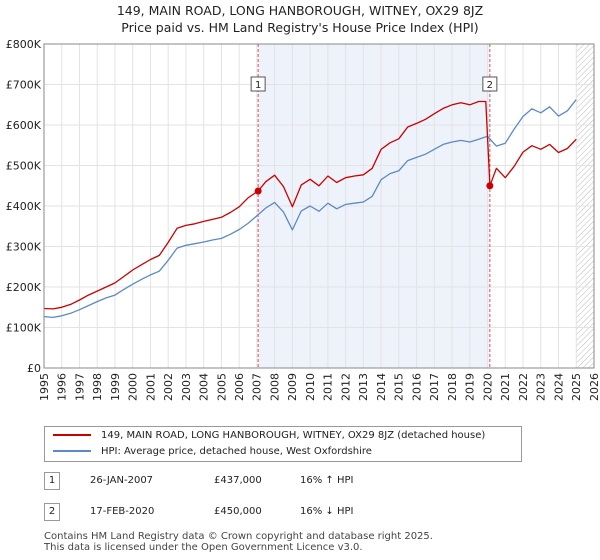 The width and height of the screenshot is (600, 560). Describe the element at coordinates (576, 387) in the screenshot. I see `x-tick-label: 2025` at that location.